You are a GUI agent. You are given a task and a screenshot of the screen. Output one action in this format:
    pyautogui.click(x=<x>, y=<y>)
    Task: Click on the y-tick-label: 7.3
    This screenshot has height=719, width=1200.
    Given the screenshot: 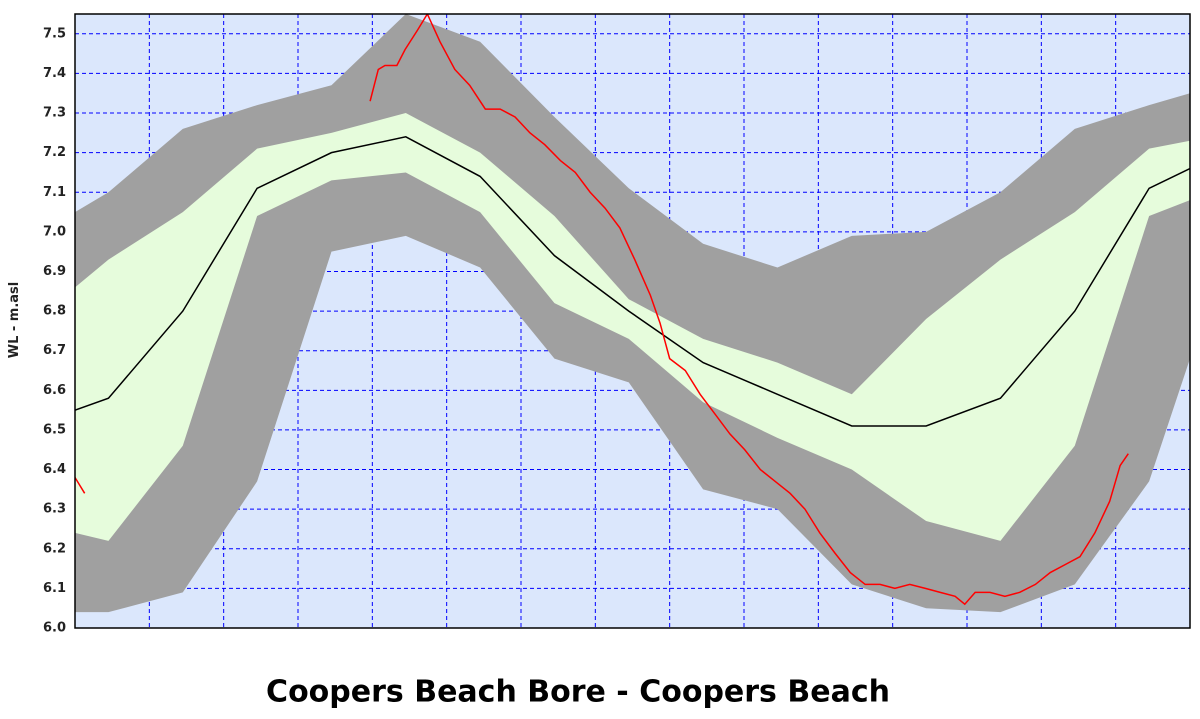 What is the action you would take?
    pyautogui.click(x=54, y=113)
    